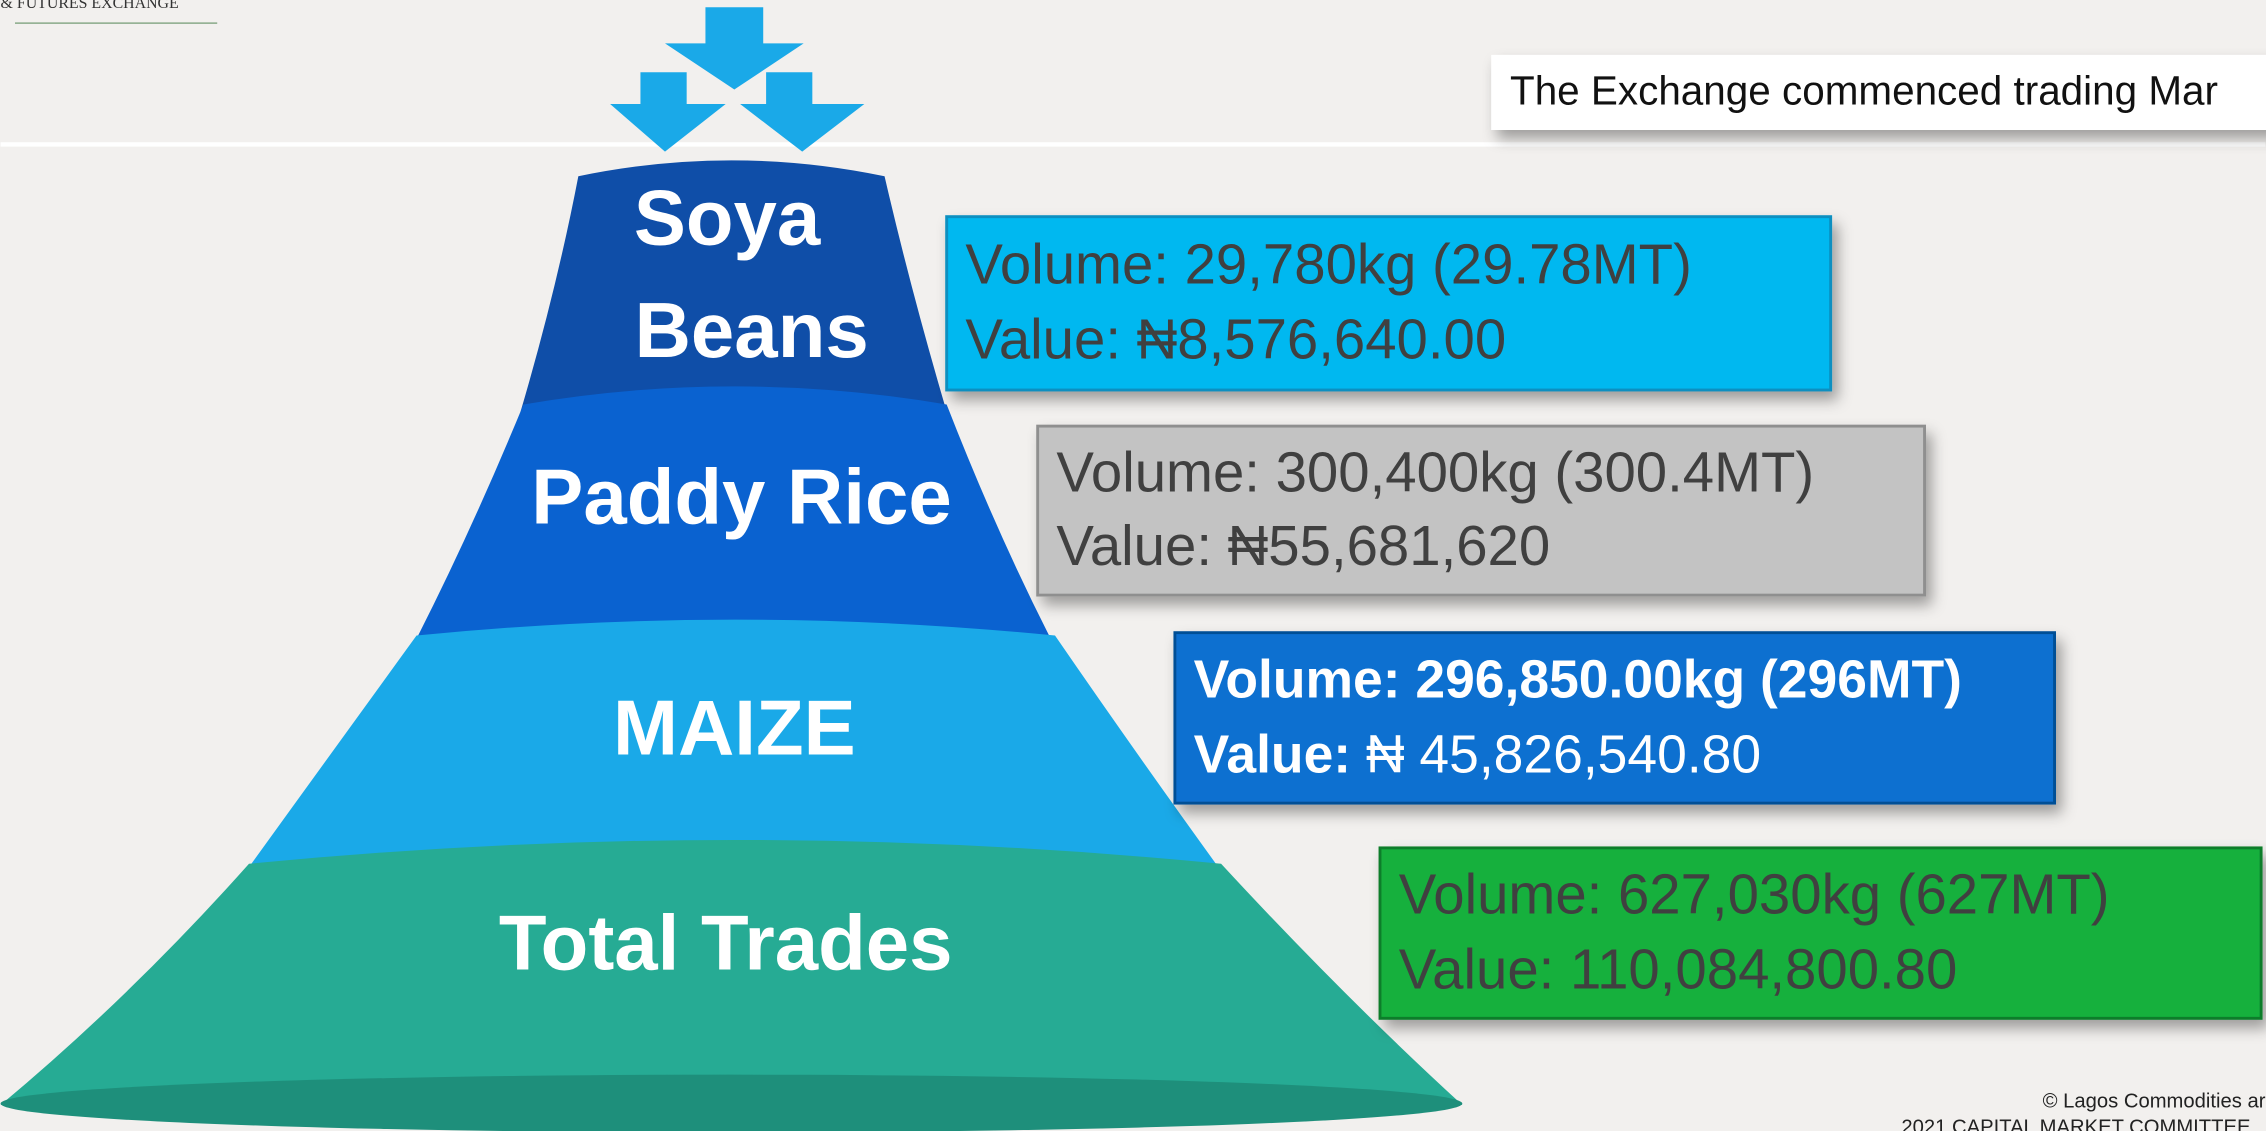 The image size is (2266, 1131). I want to click on logo-text: & FUTURES EXCHANGE, so click(90, 6).